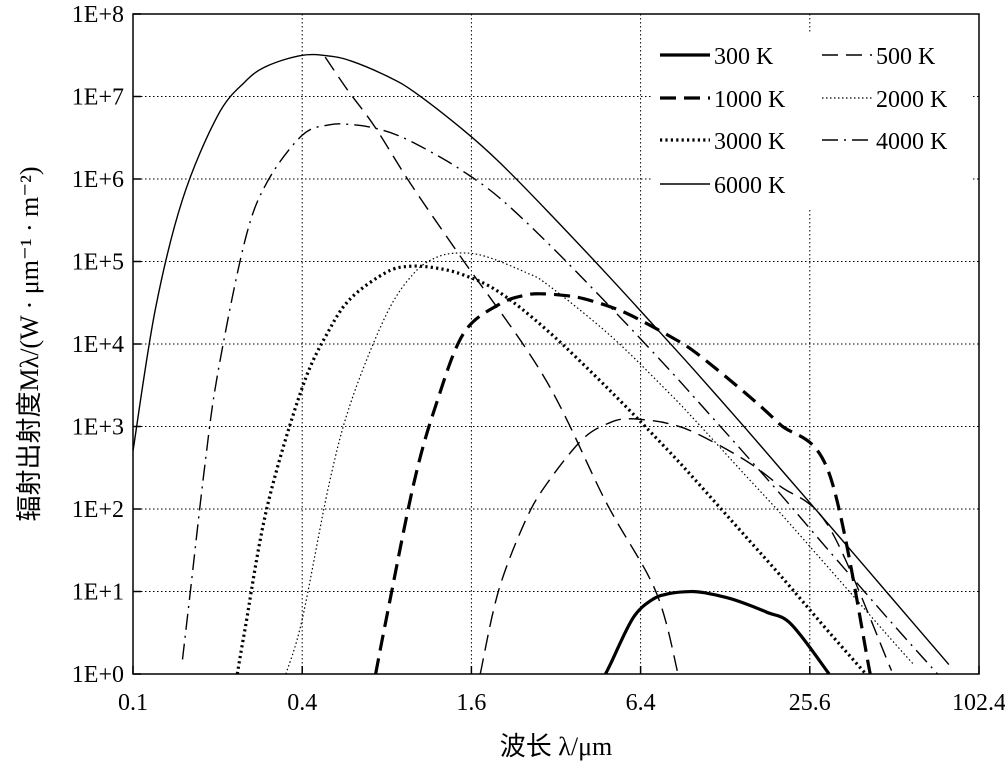  I want to click on x-axis-label: 波长 λ/μm, so click(556, 746).